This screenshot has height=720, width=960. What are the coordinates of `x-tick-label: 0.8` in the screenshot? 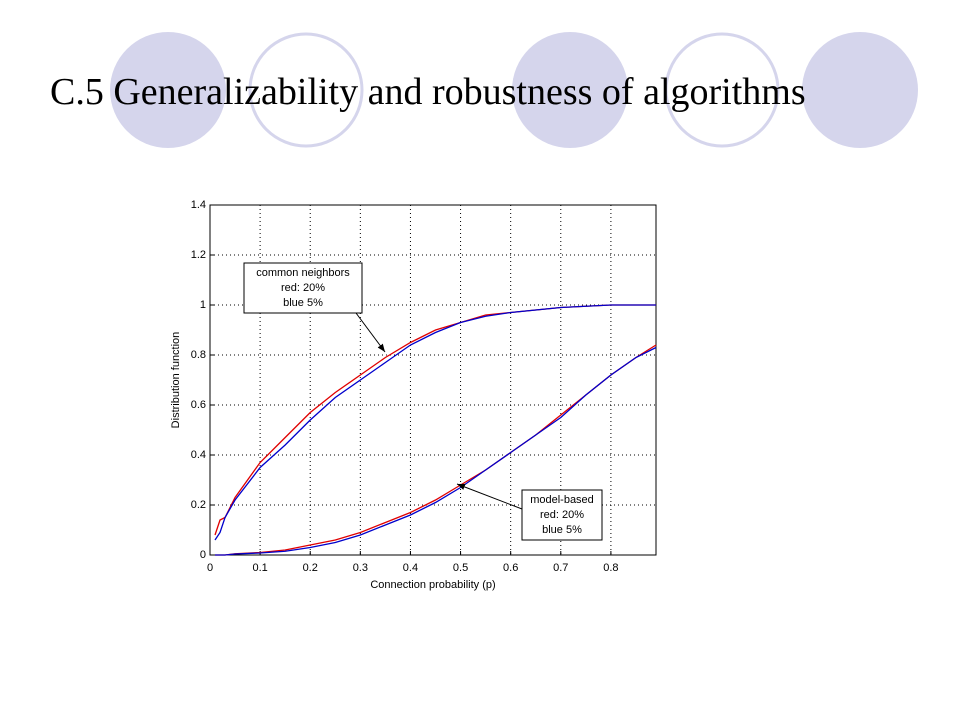 It's located at (610, 568).